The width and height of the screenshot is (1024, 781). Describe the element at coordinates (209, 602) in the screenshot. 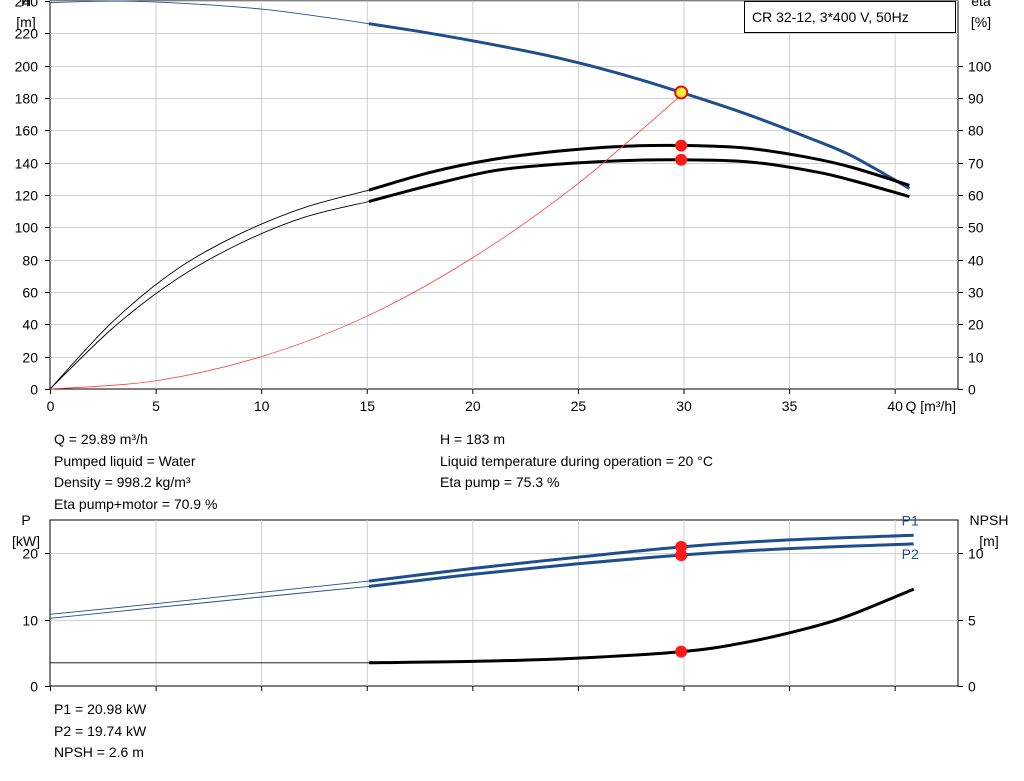

I see `series-P2-thin` at that location.